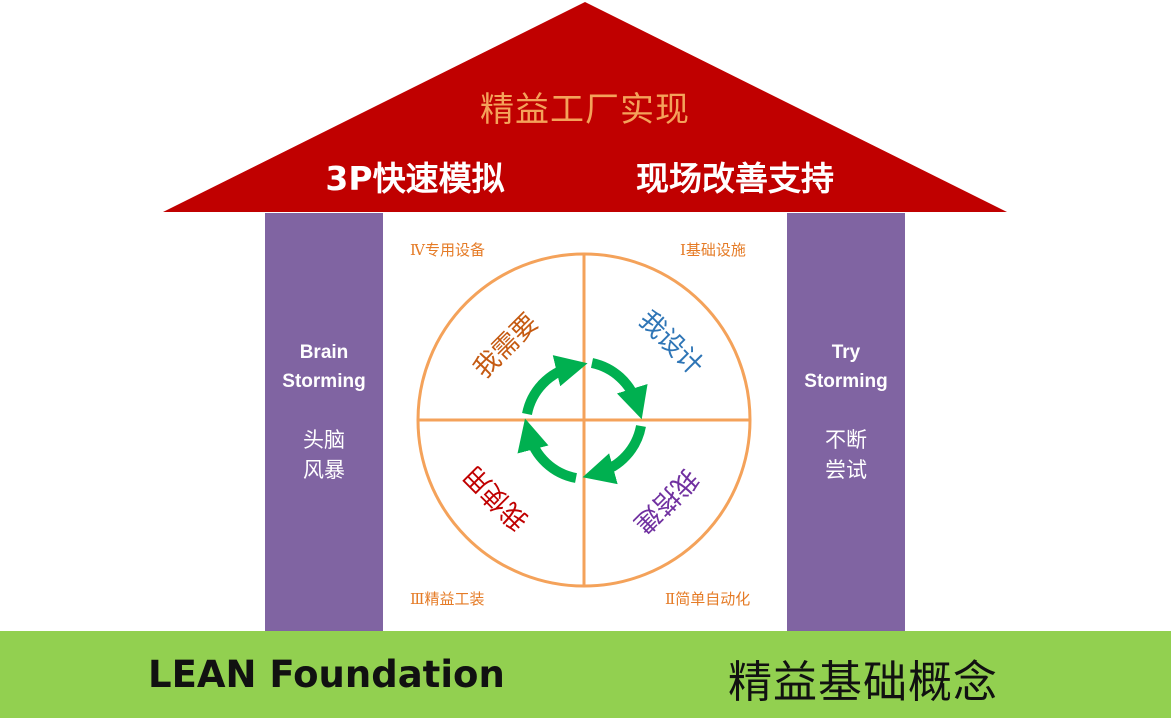  I want to click on pillar-right-en: Try Storming, so click(846, 367).